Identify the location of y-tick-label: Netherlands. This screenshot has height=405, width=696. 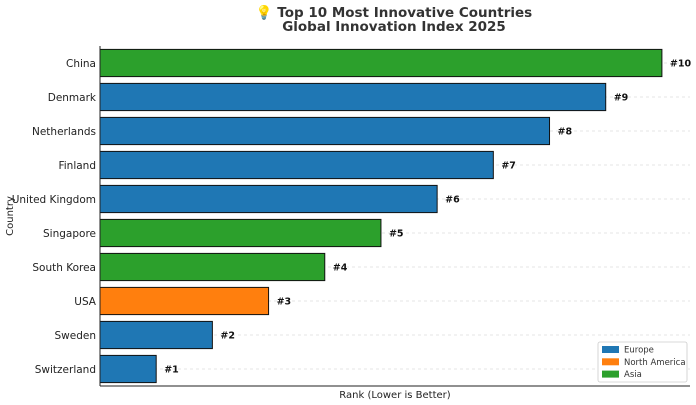
(64, 132).